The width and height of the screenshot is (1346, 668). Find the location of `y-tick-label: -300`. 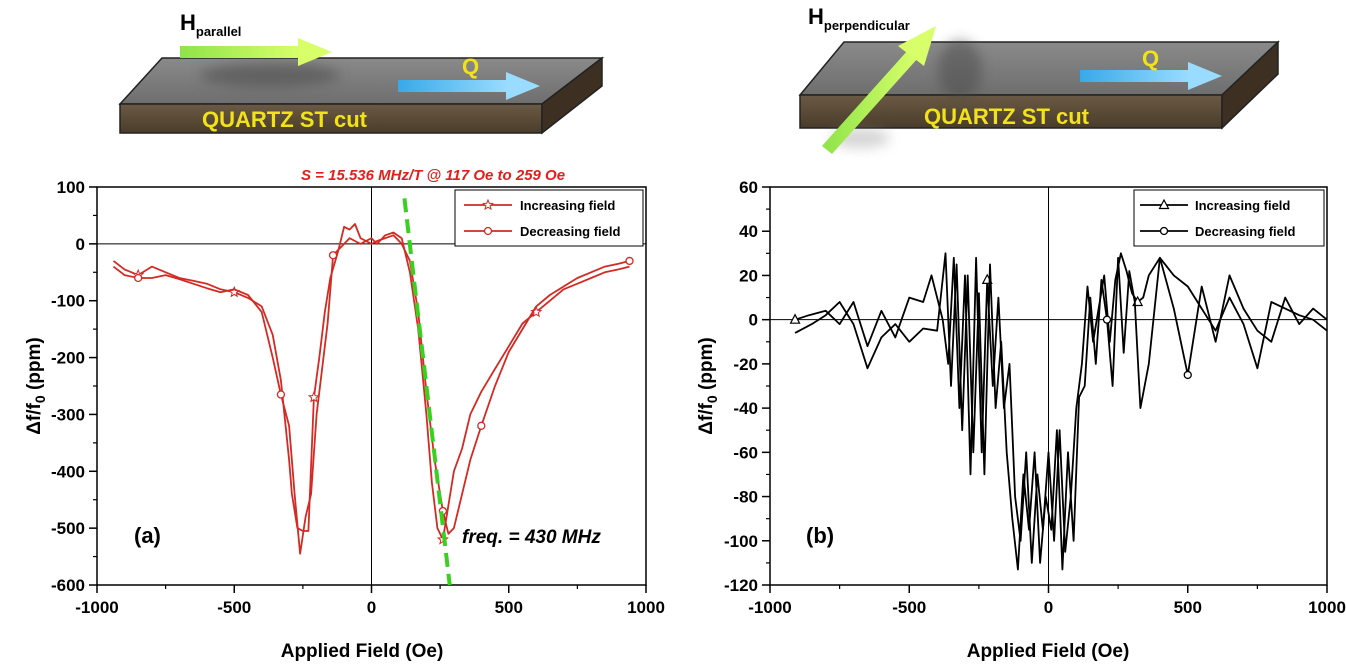

y-tick-label: -300 is located at coordinates (68, 414).